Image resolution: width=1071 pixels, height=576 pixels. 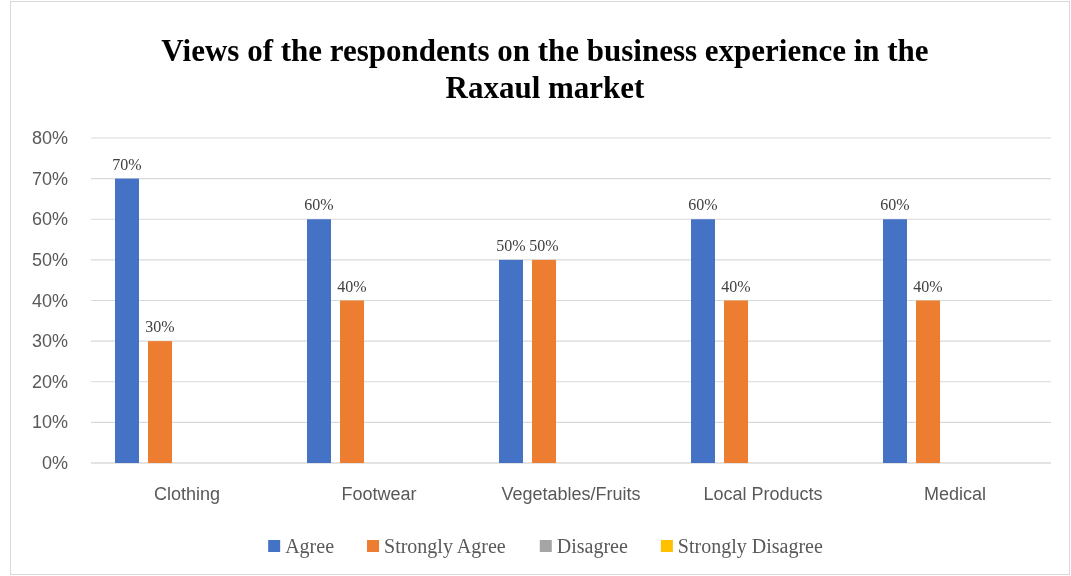 What do you see at coordinates (49, 178) in the screenshot?
I see `y-tick-label: 70%` at bounding box center [49, 178].